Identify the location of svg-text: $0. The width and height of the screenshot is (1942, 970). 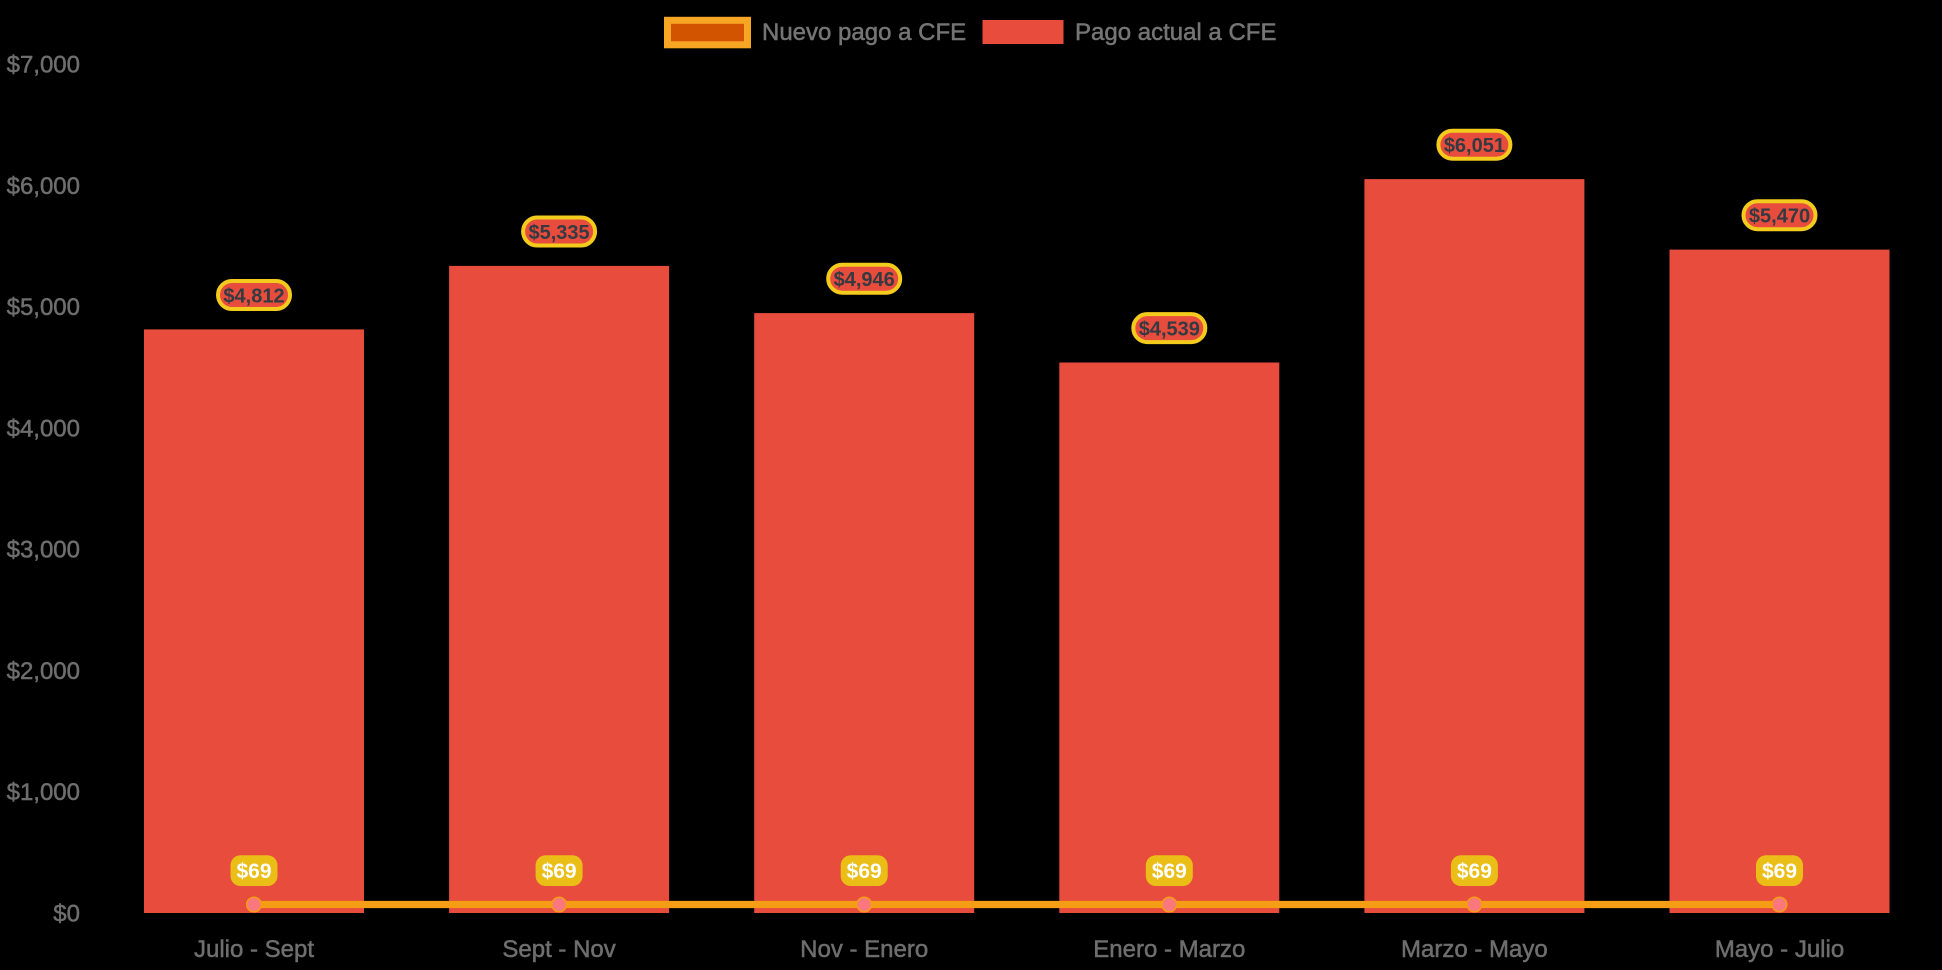
(66, 914).